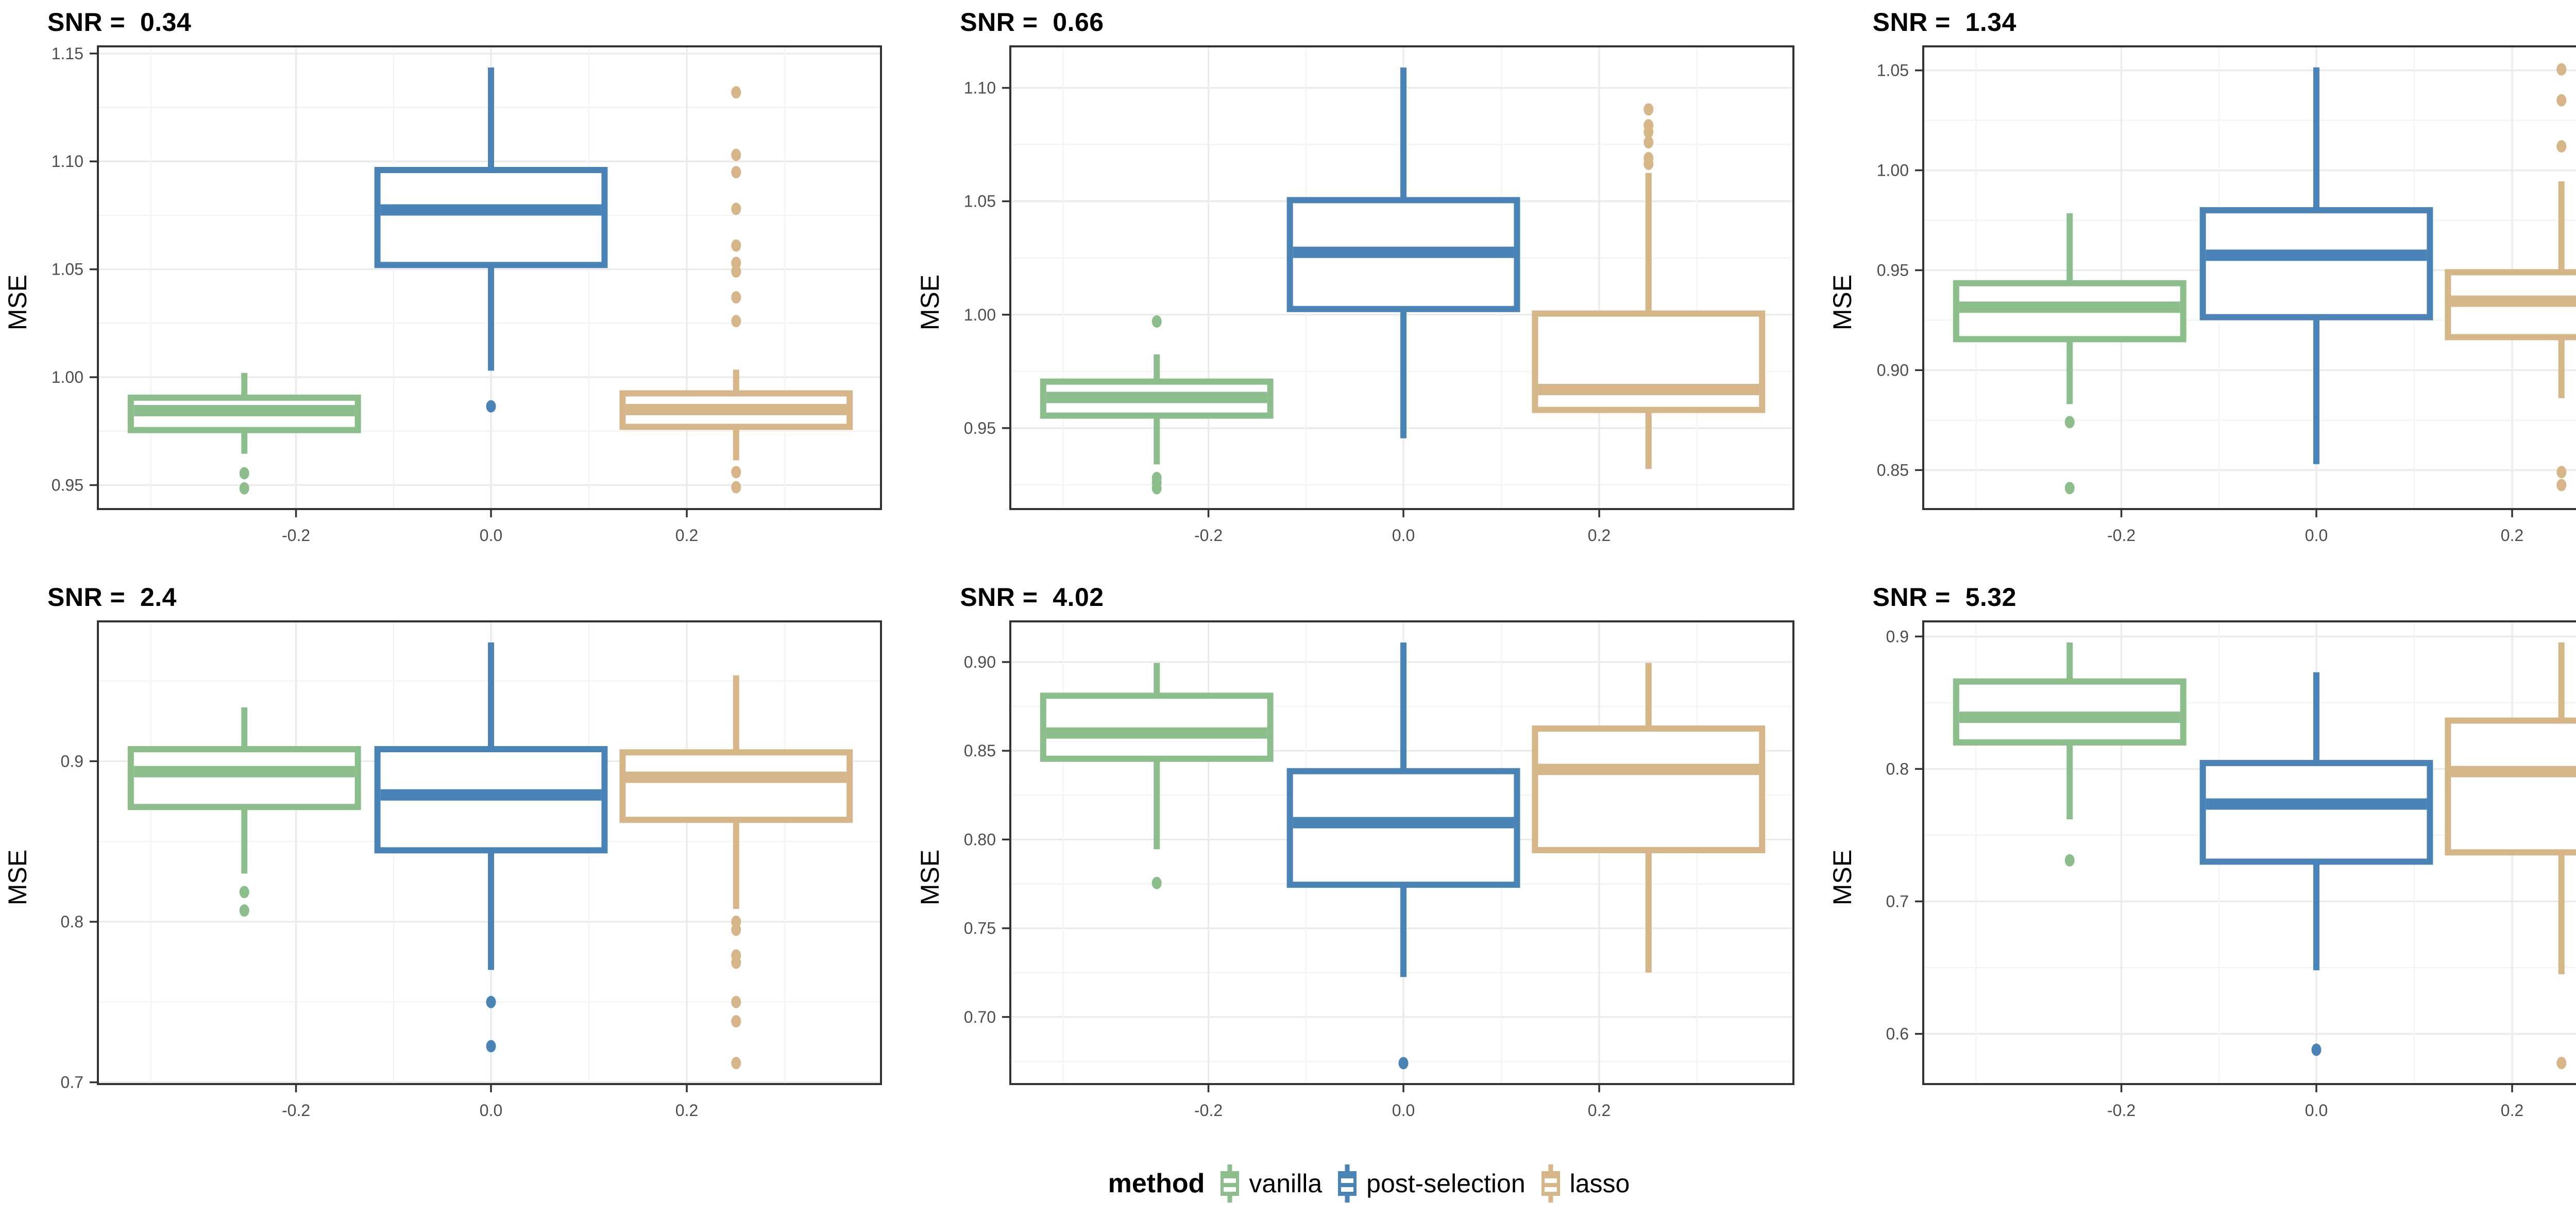 Image resolution: width=2576 pixels, height=1217 pixels. I want to click on y-tick-label: 0.9, so click(1897, 636).